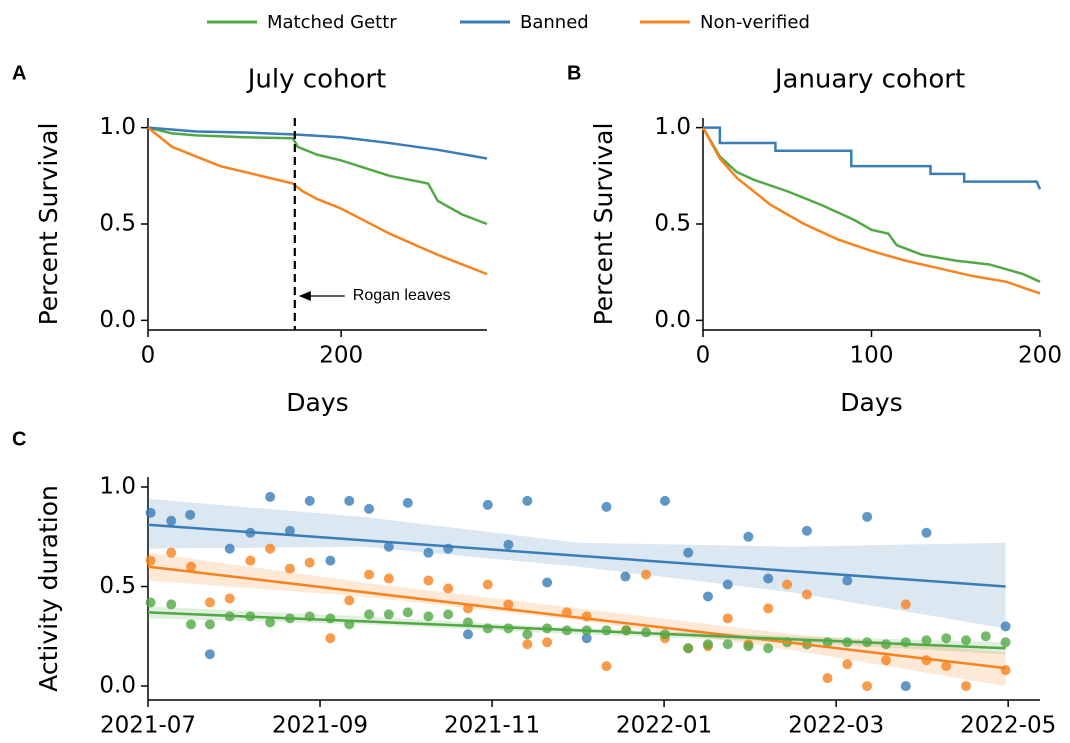  What do you see at coordinates (492, 726) in the screenshot?
I see `x-tick-label: 2021-11` at bounding box center [492, 726].